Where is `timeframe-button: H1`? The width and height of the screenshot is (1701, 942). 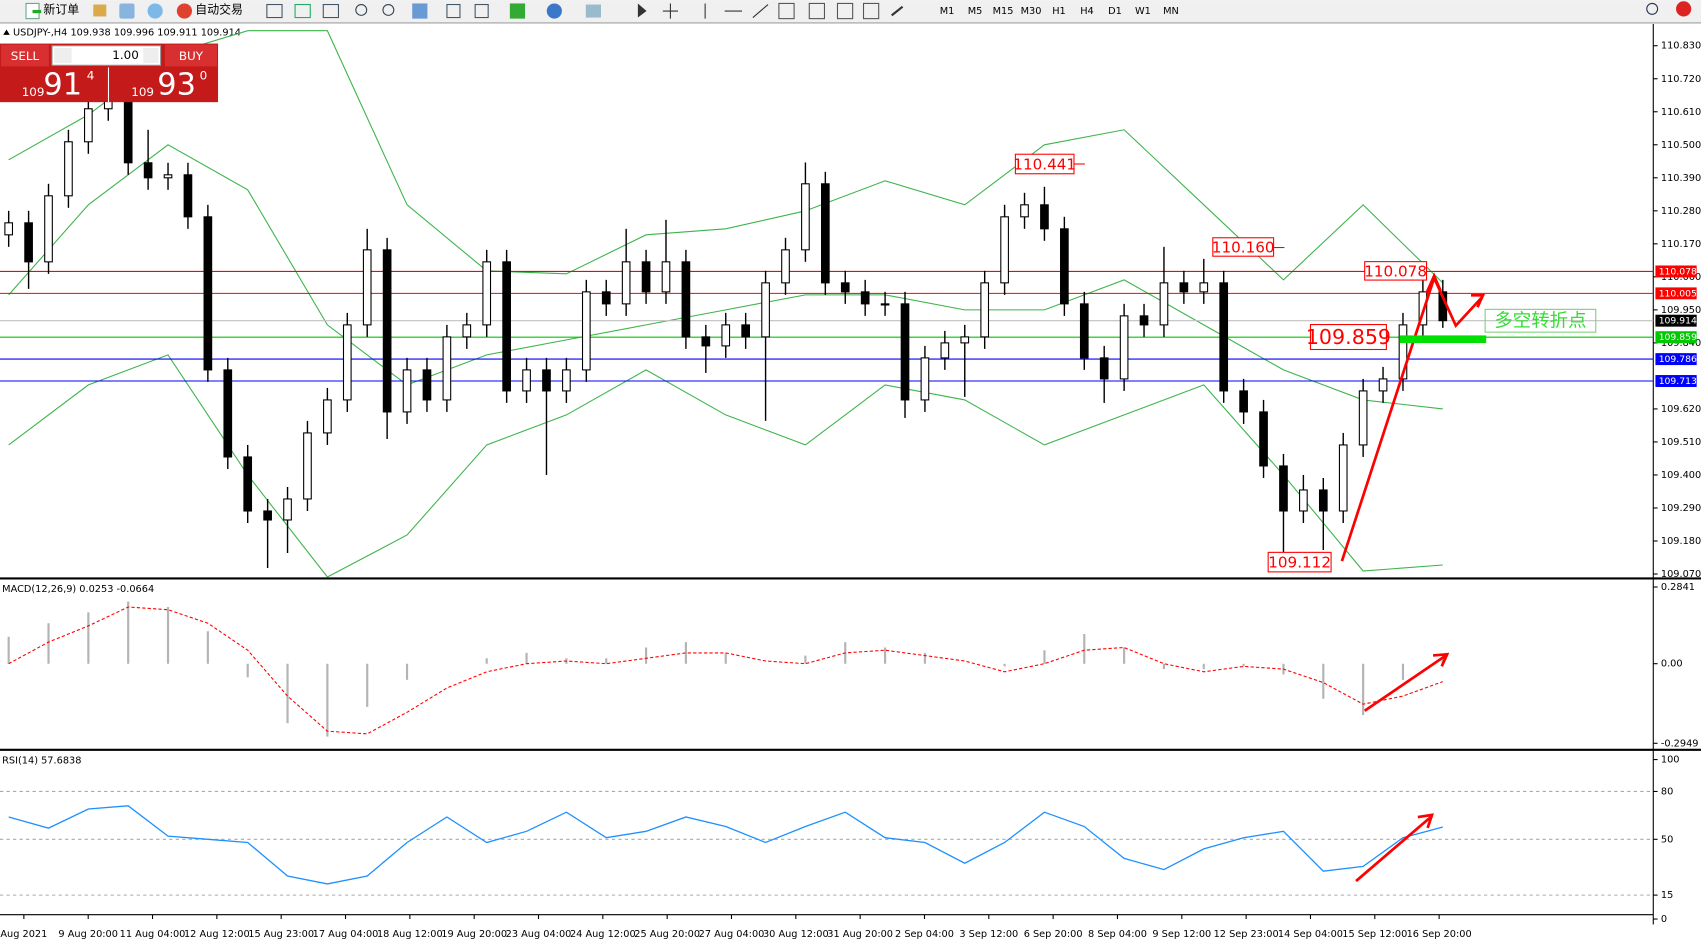
timeframe-button: H1 is located at coordinates (1059, 11).